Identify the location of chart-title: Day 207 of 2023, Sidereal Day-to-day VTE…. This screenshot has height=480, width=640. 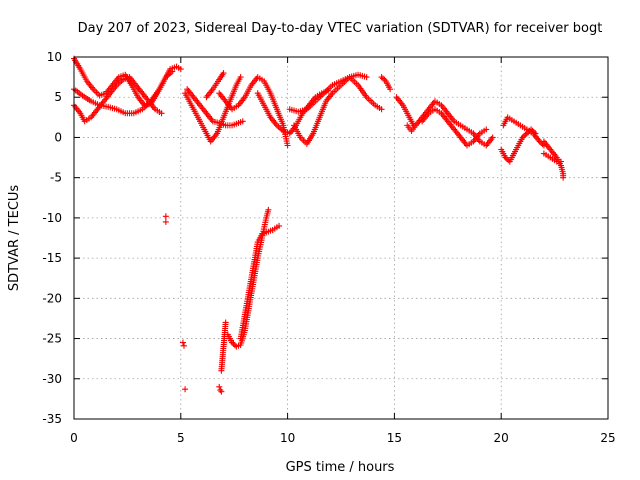
(340, 28).